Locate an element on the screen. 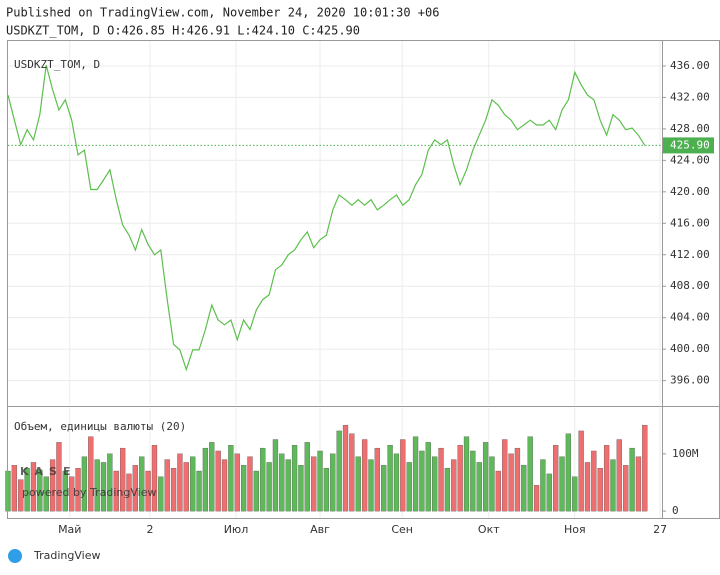 The width and height of the screenshot is (720, 575). volume-legend: Объем, единицы валюты (20) is located at coordinates (100, 426).